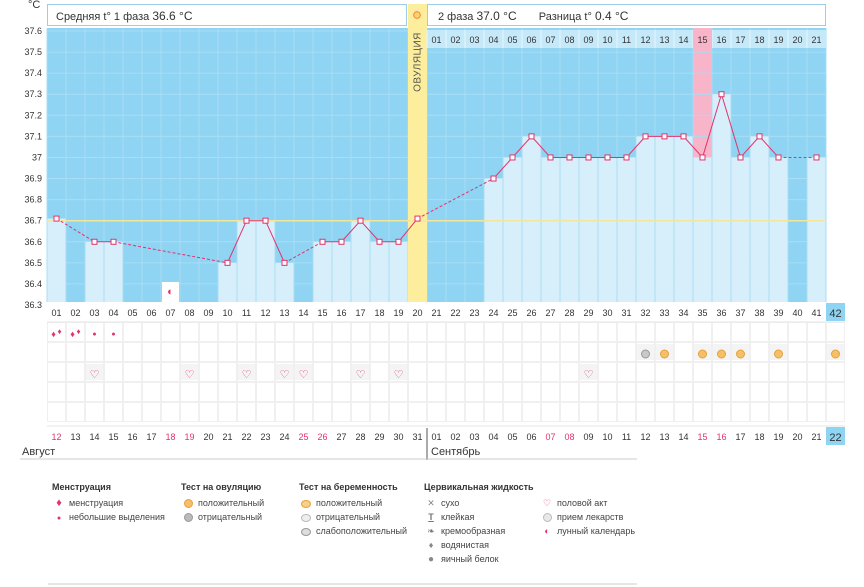 This screenshot has height=587, width=864. Describe the element at coordinates (284, 372) in the screenshot. I see `intercourse-cell` at that location.